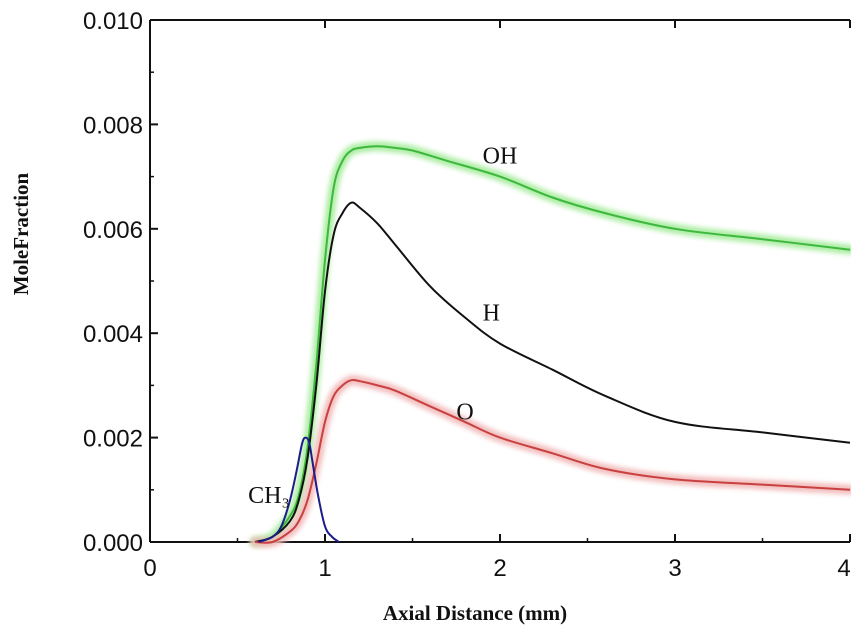 This screenshot has width=851, height=632. I want to click on x-tick-label: 0, so click(149, 568).